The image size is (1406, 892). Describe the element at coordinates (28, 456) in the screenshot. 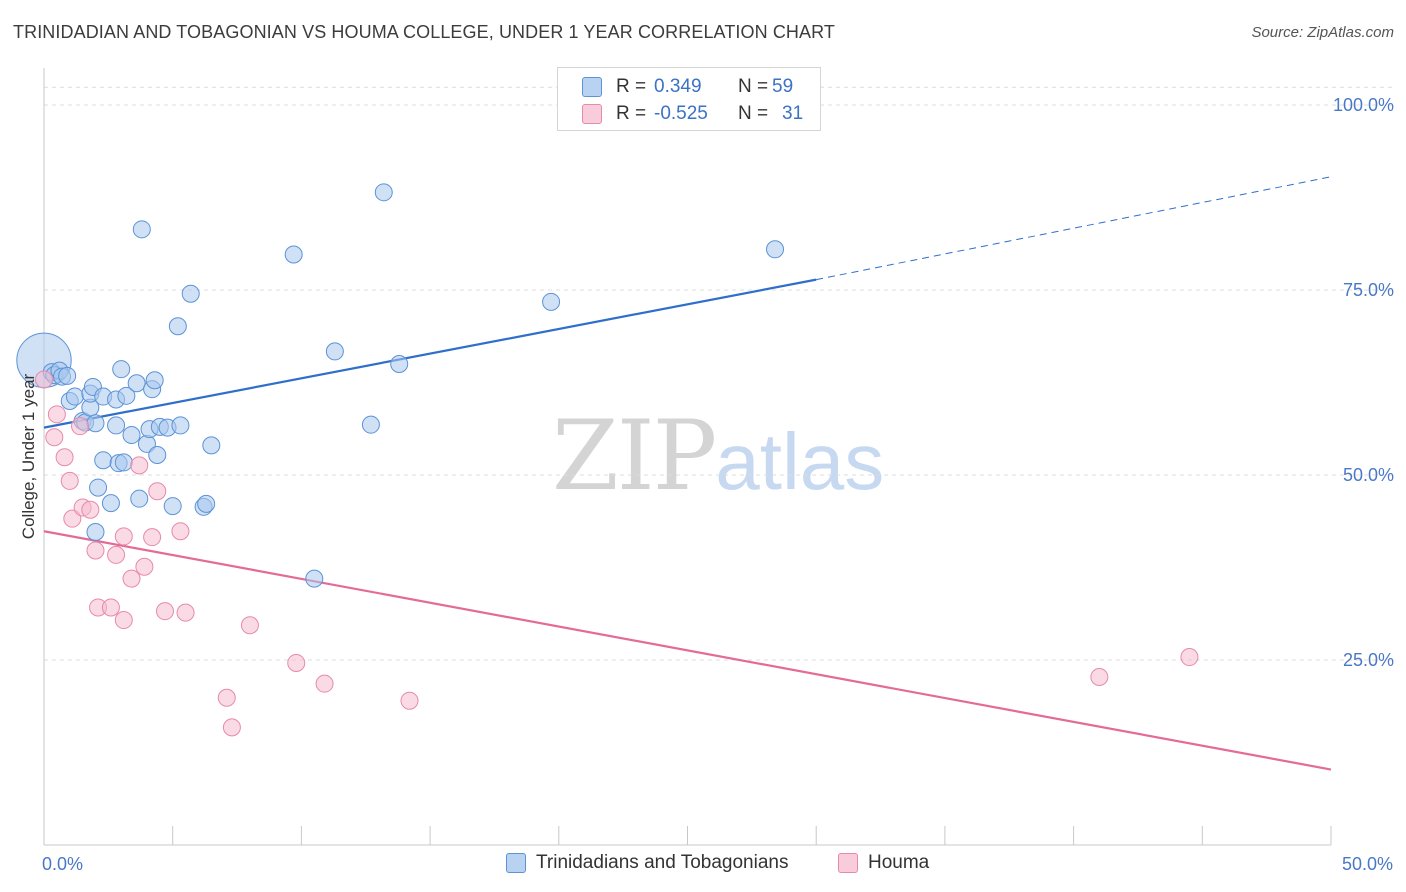

I see `y-axis-title: College, Under 1 year` at that location.